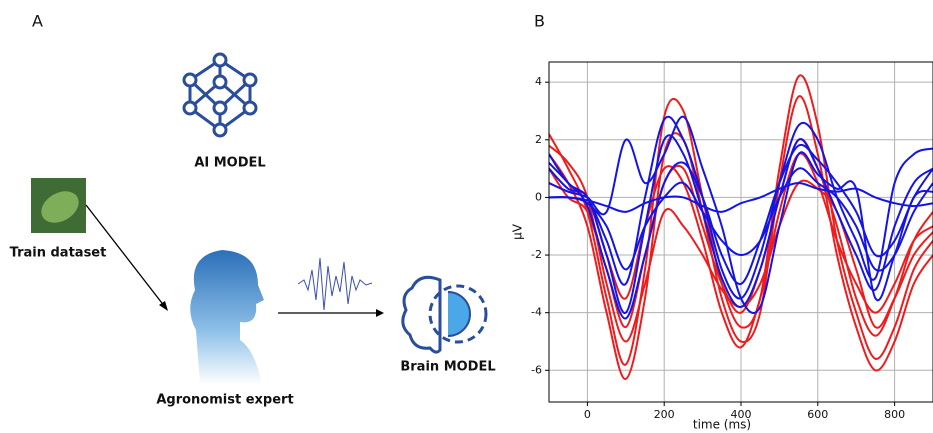 The image size is (933, 433). Describe the element at coordinates (447, 367) in the screenshot. I see `brain-model-label: Brain MODEL` at that location.